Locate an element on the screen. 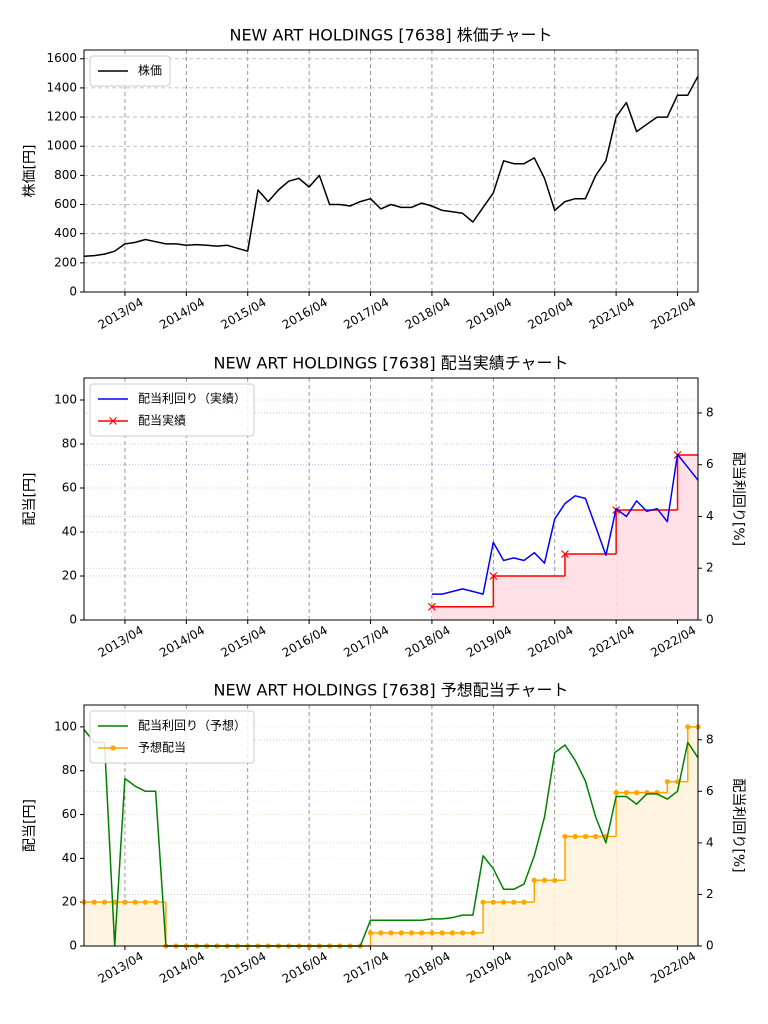 This screenshot has height=1024, width=768. legend: 配当利回り（予想） 予想配当 is located at coordinates (172, 737).